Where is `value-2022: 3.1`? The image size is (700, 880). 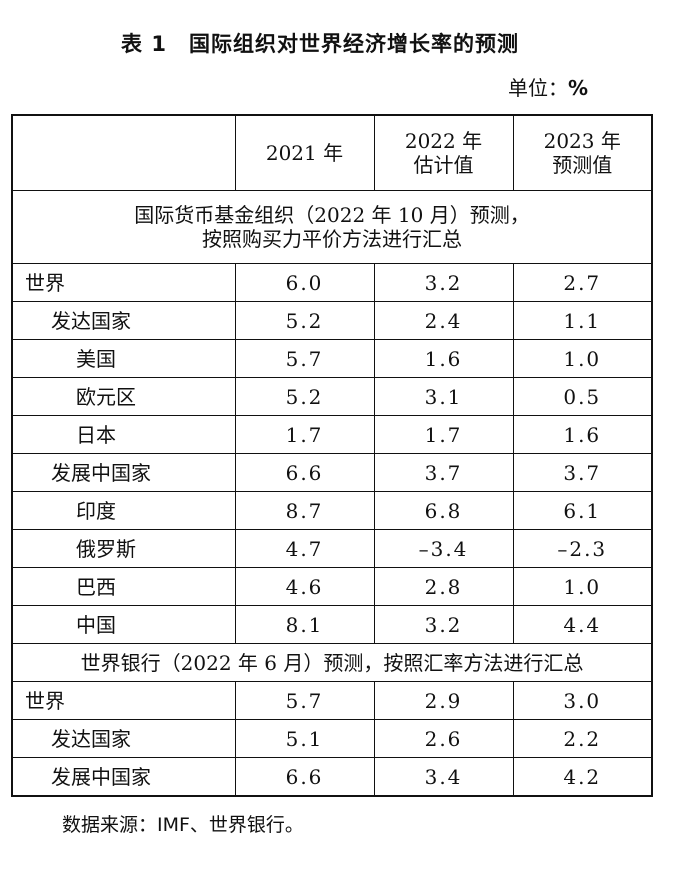 value-2022: 3.1 is located at coordinates (443, 396).